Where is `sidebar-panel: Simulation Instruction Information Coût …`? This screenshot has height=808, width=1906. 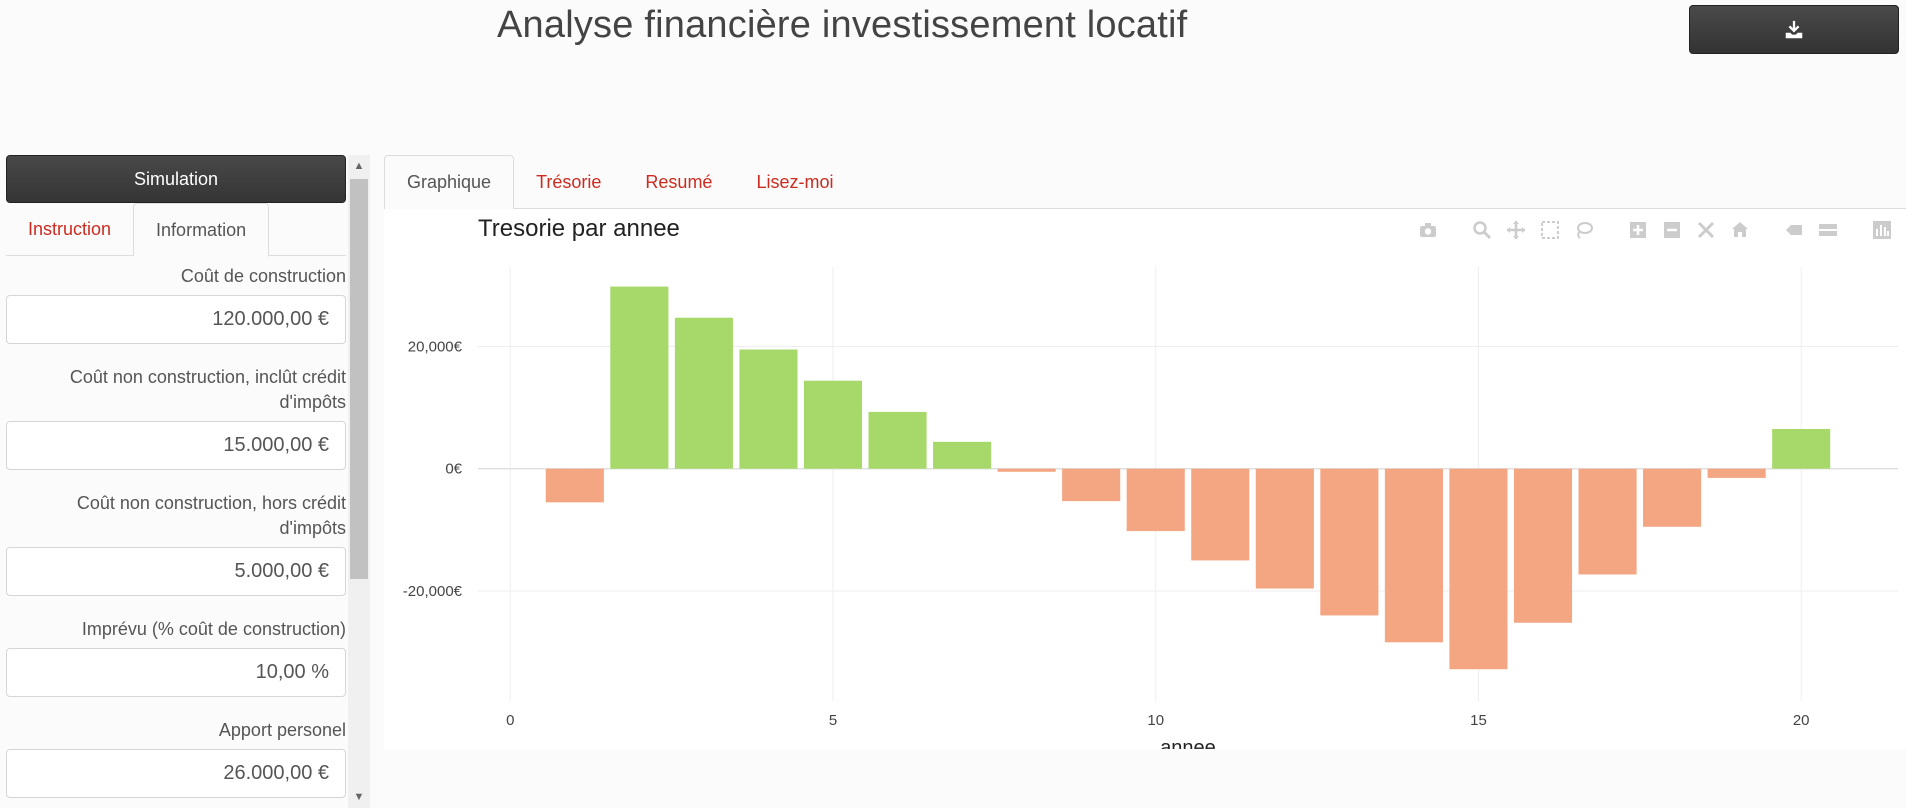
sidebar-panel: Simulation Instruction Information Coût … is located at coordinates (176, 481).